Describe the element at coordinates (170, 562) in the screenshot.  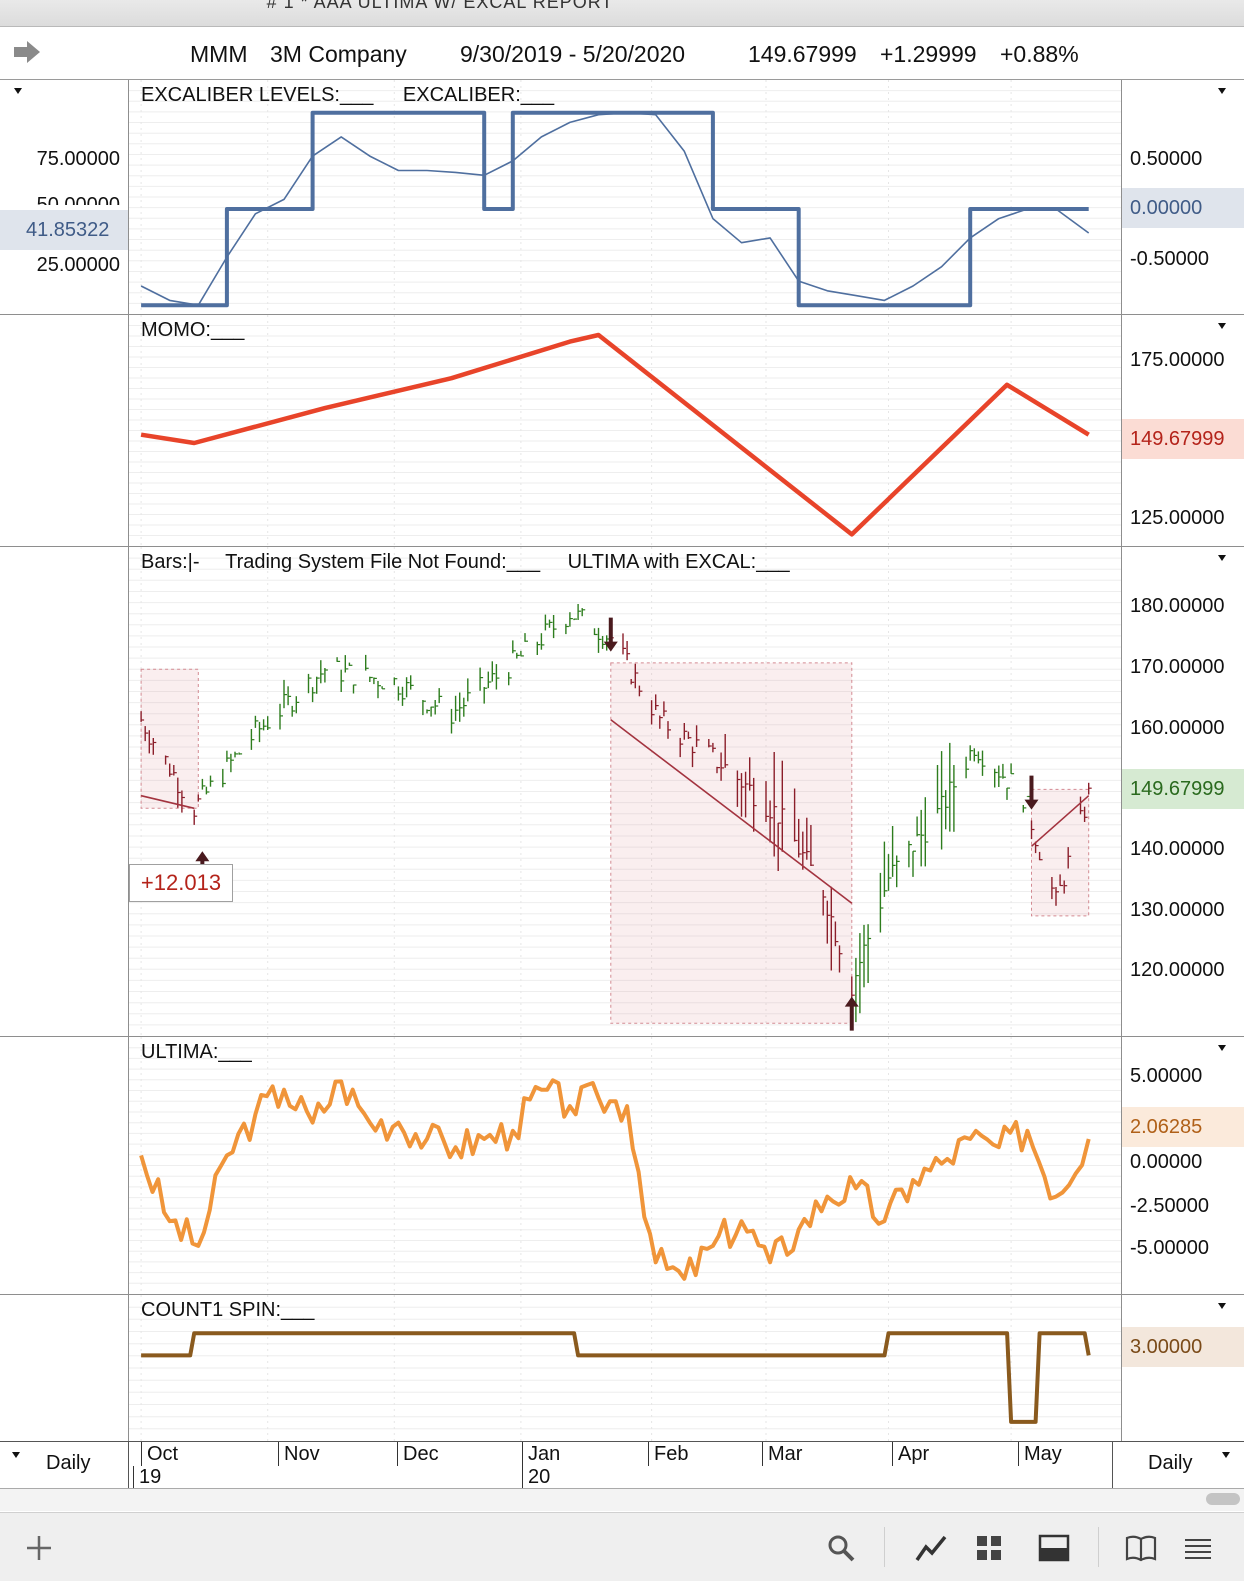
I see `caption-text: Bars:|-` at that location.